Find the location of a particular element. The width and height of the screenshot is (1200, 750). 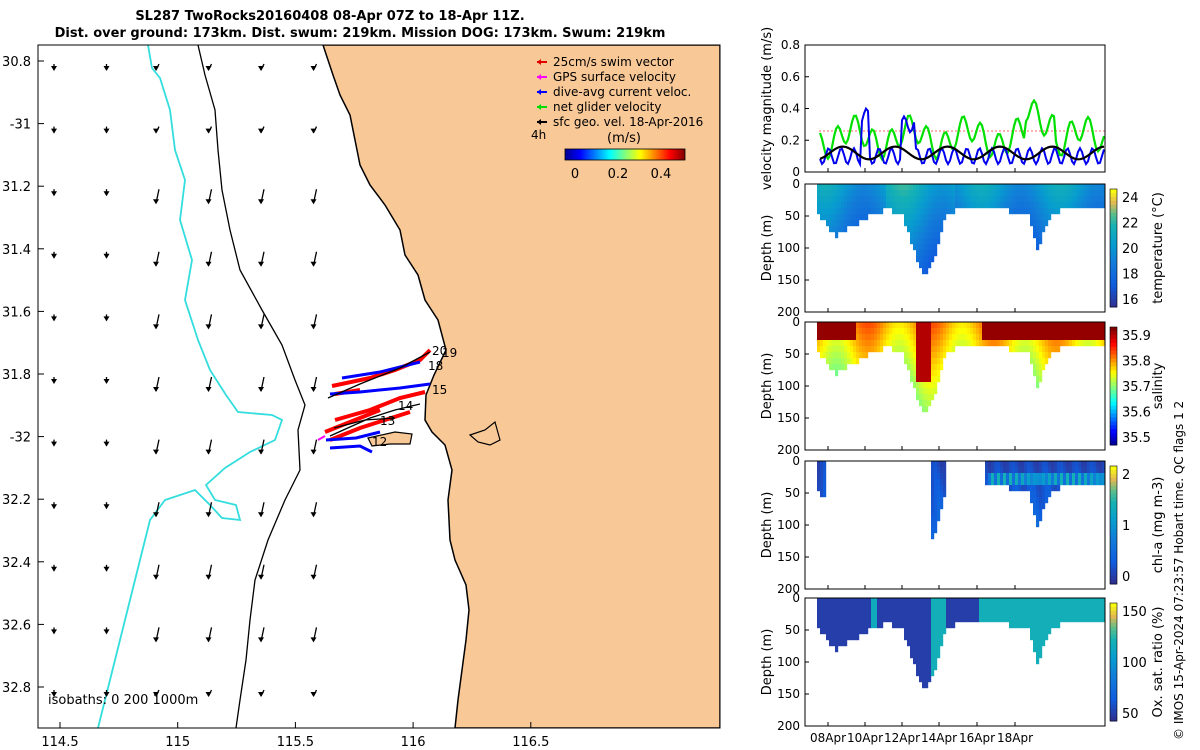

oxygen-ytick: 100 is located at coordinates (788, 662).